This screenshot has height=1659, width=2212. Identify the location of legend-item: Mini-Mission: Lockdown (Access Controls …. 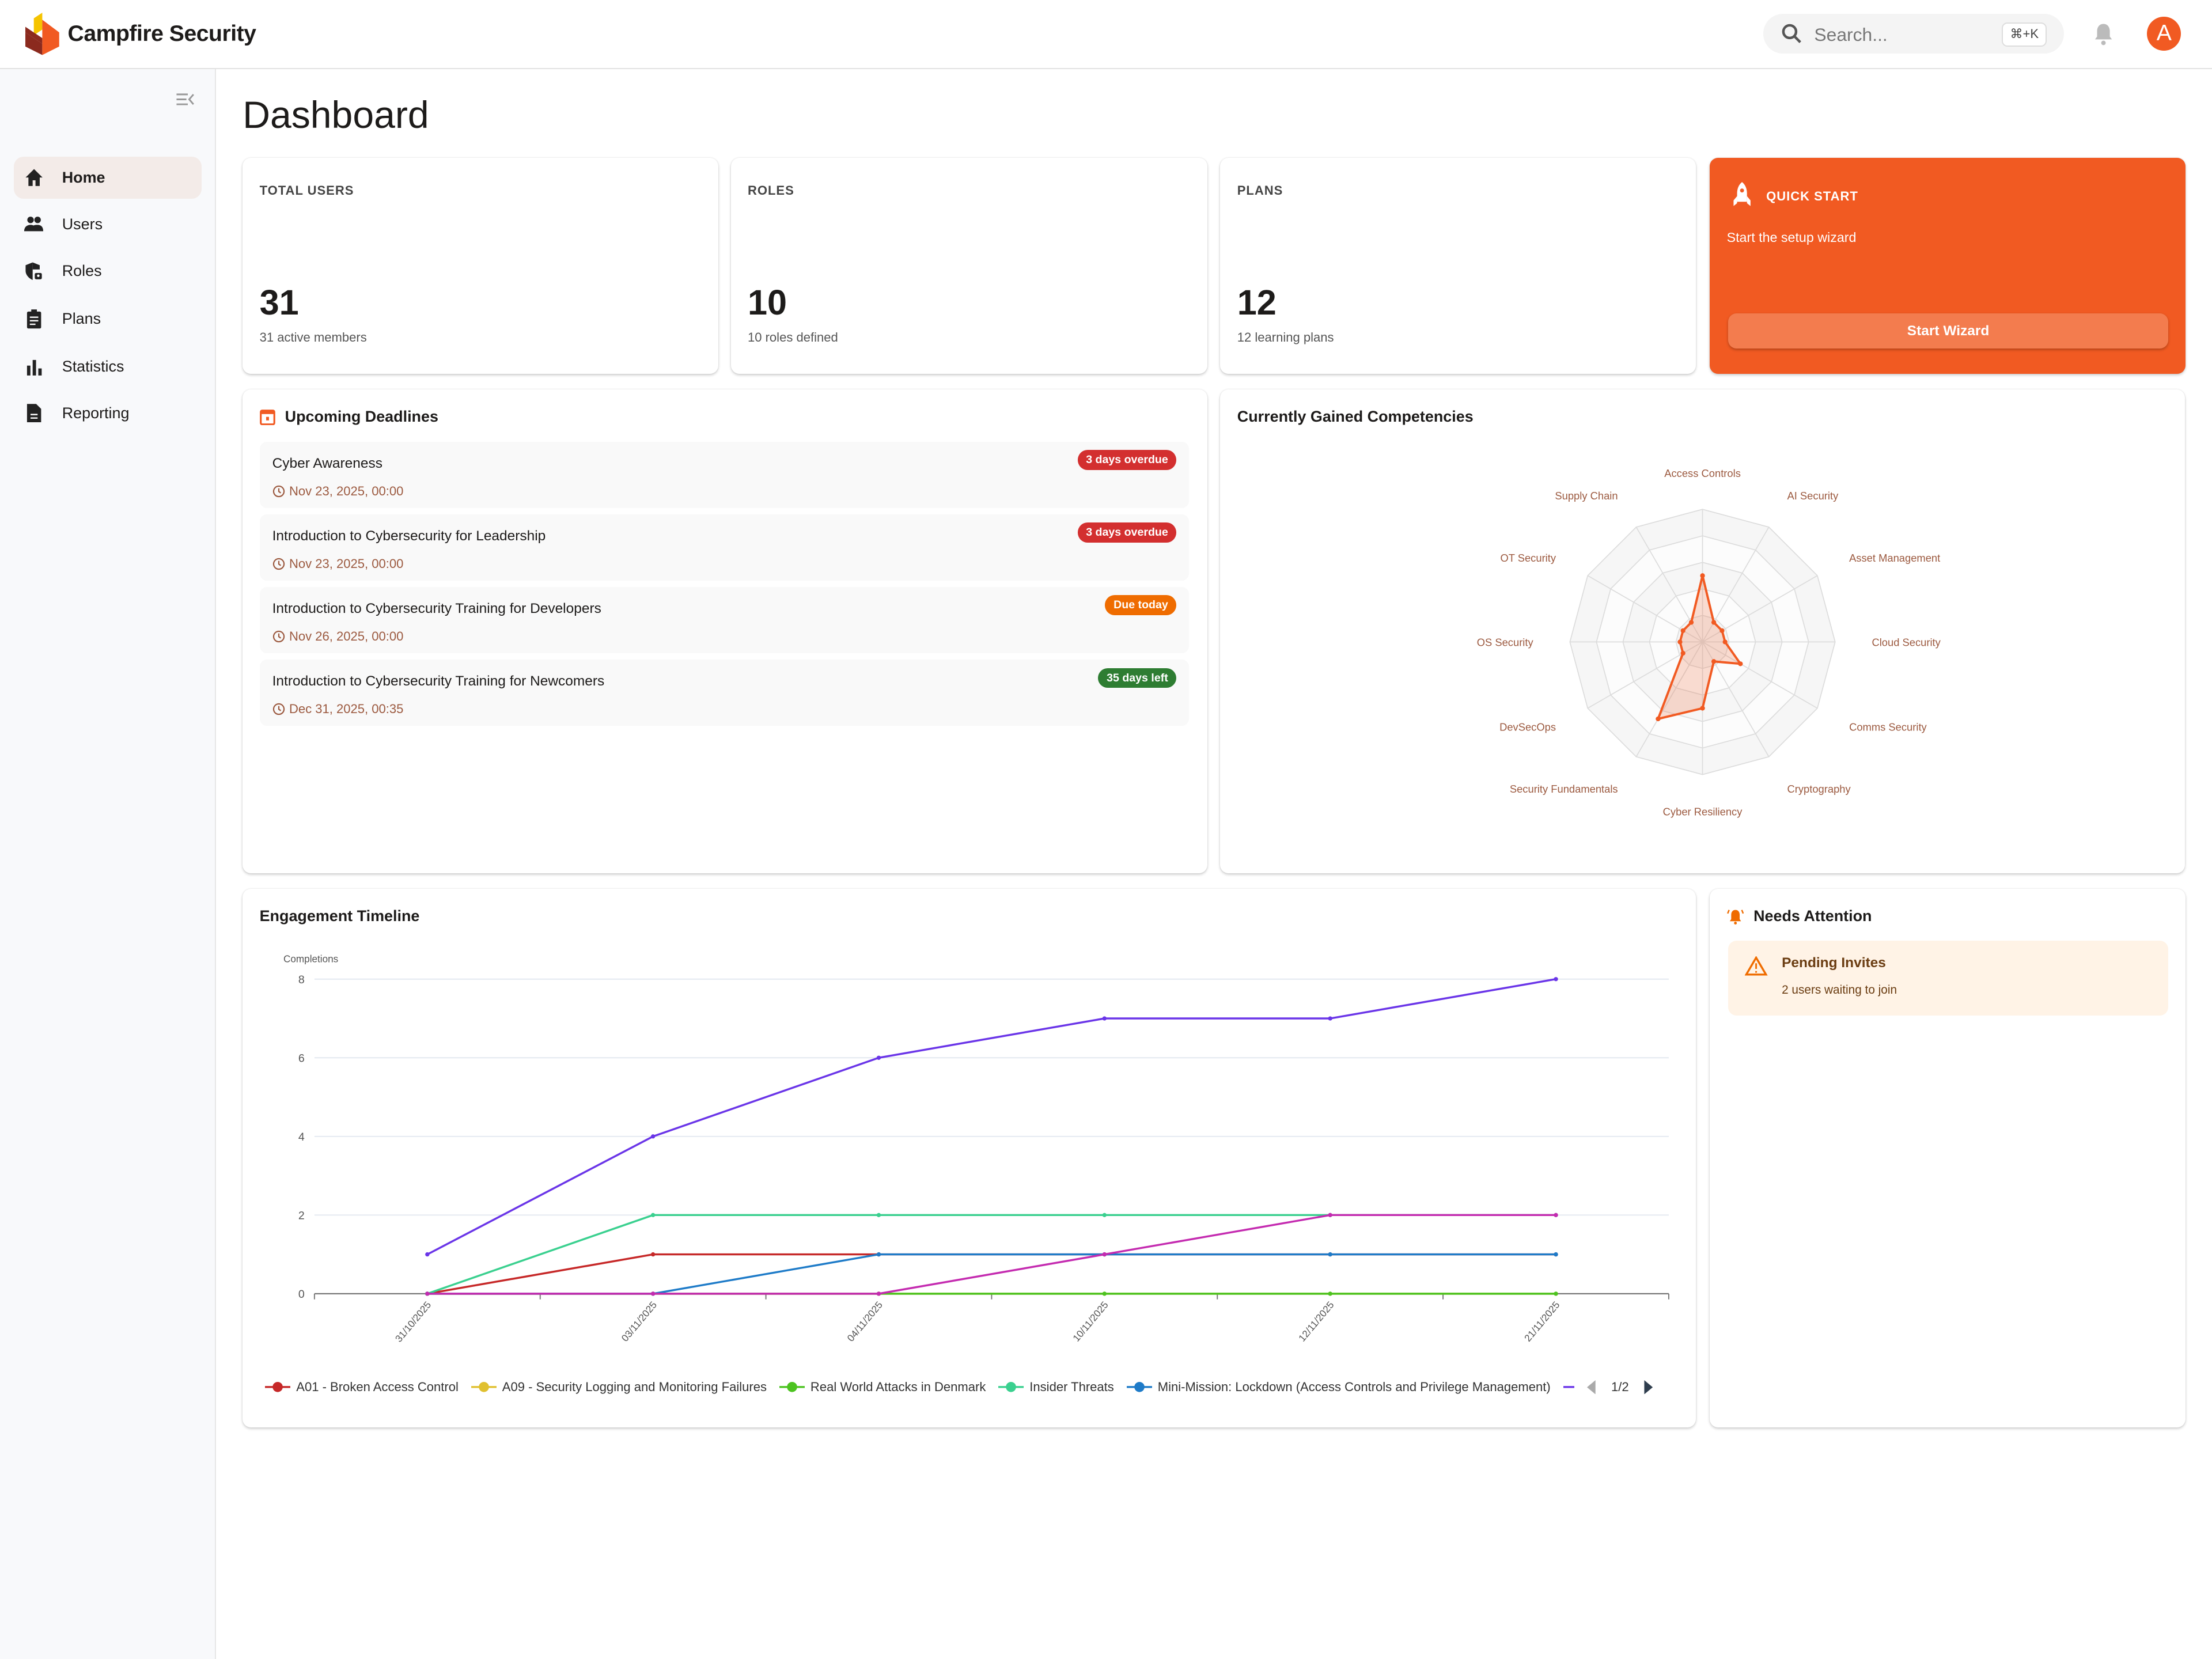
(1338, 1387).